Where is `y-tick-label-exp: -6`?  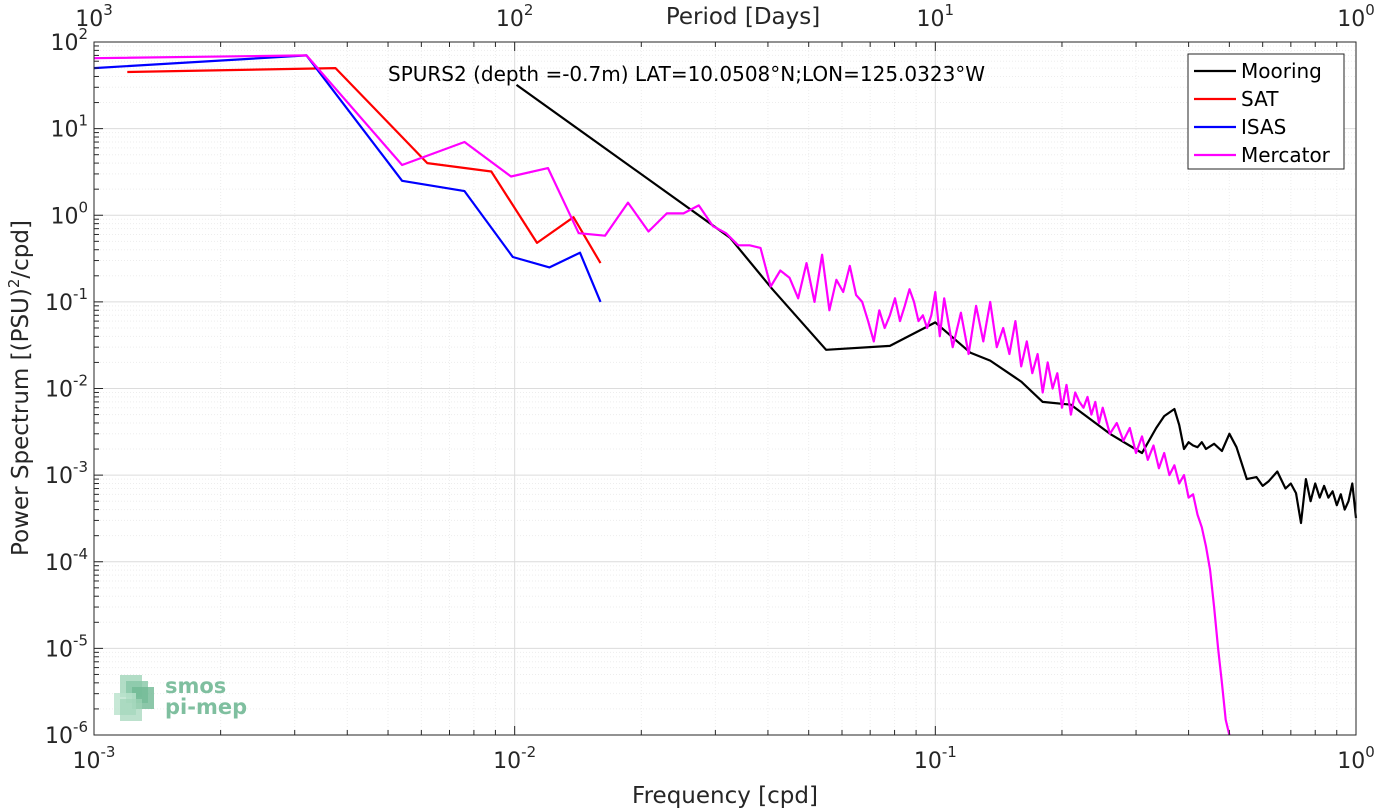
y-tick-label-exp: -6 is located at coordinates (80, 727).